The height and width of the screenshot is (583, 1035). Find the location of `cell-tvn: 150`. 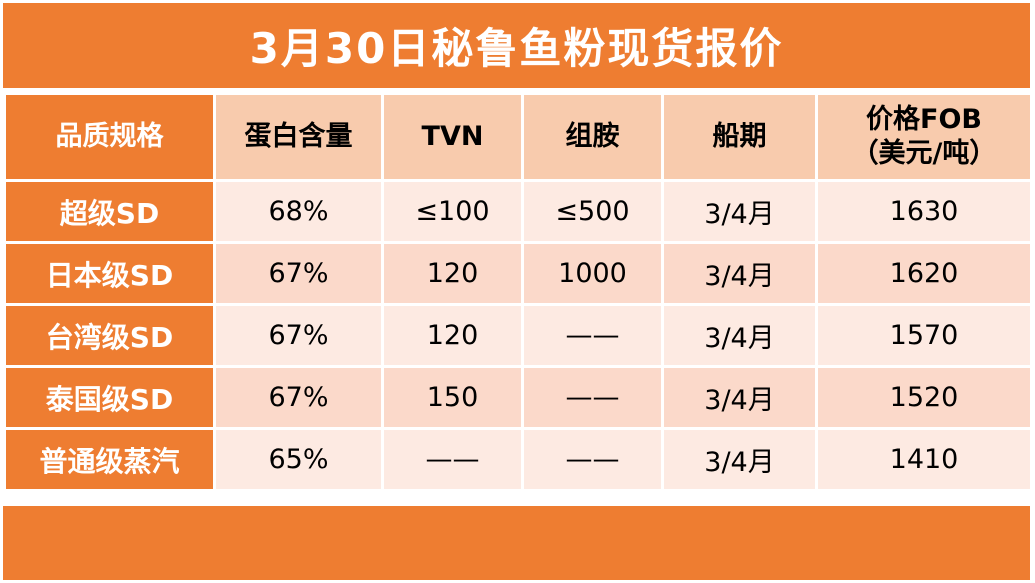

cell-tvn: 150 is located at coordinates (452, 397).